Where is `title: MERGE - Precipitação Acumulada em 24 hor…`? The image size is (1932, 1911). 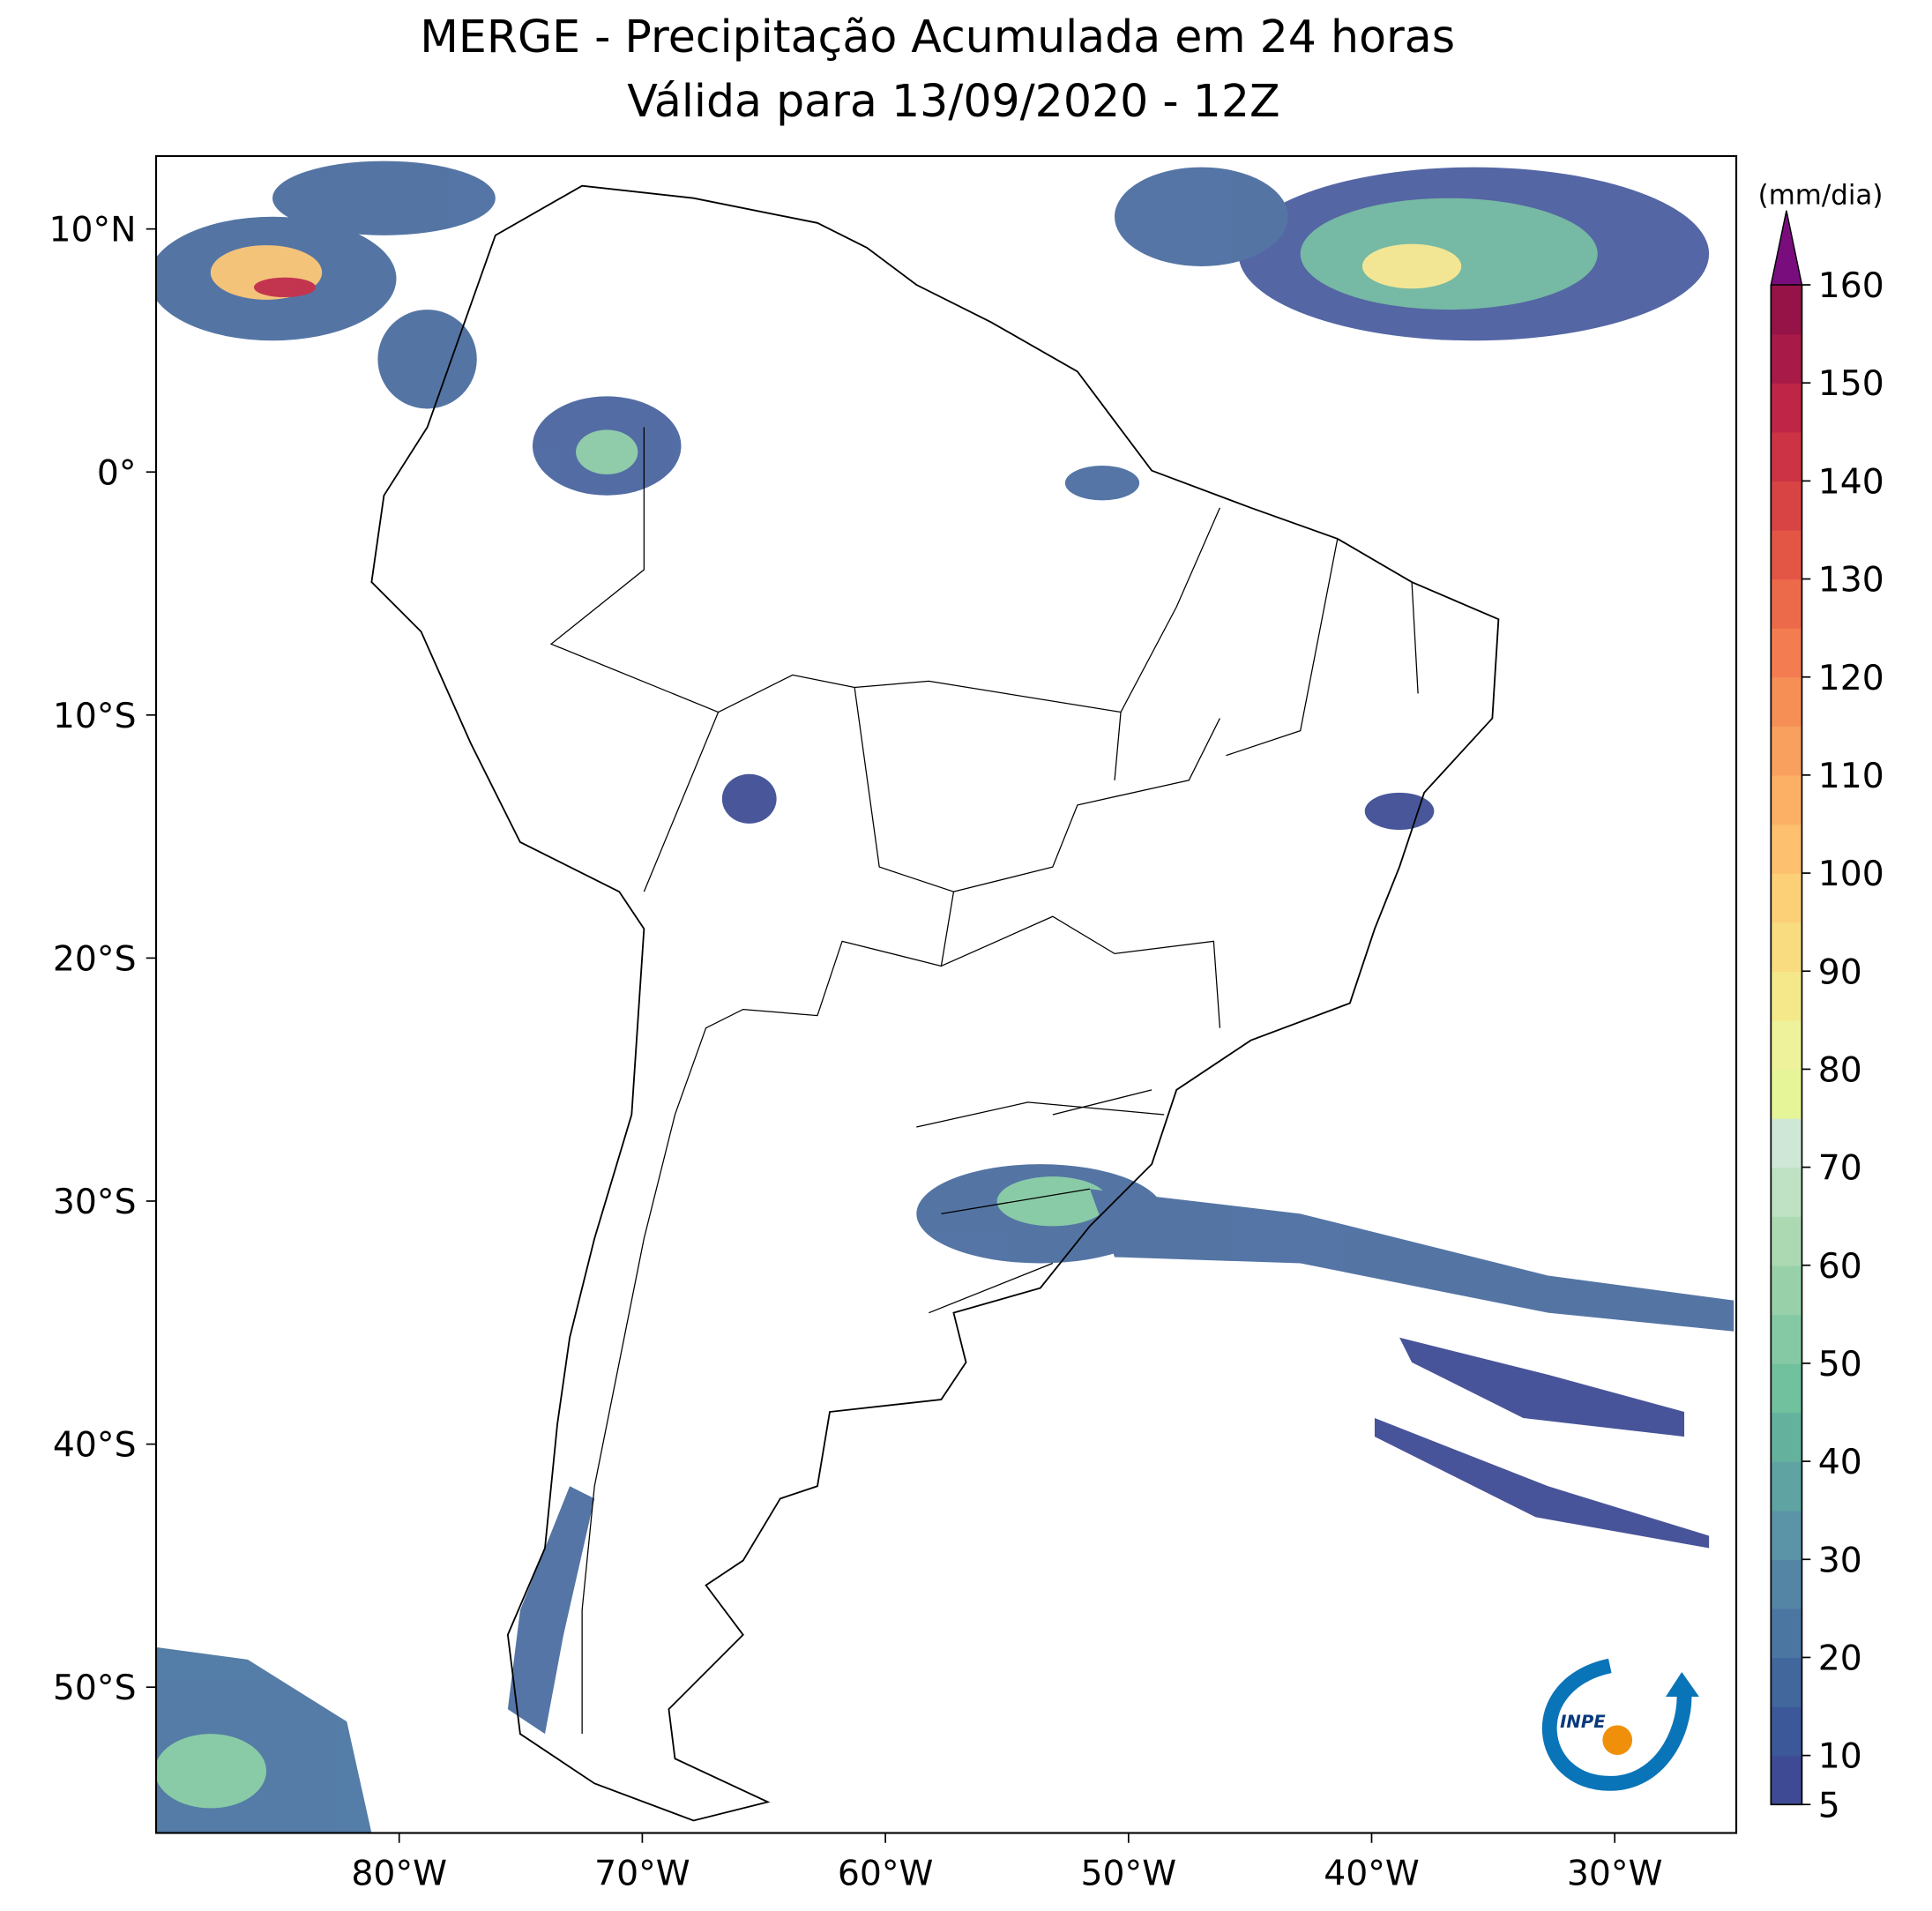 title: MERGE - Precipitação Acumulada em 24 hor… is located at coordinates (937, 37).